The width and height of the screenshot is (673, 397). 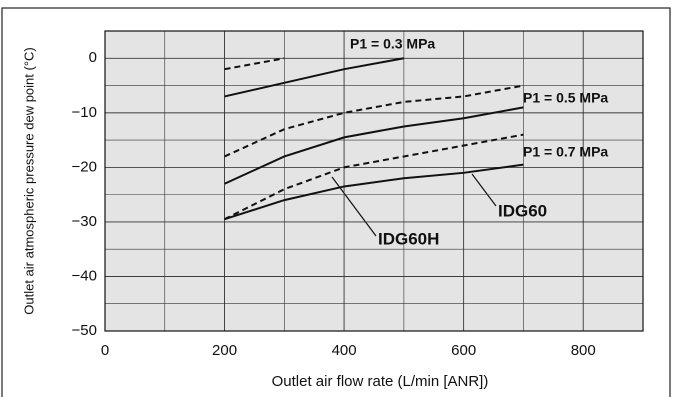 I want to click on annotation: P1 = 0.5 MPa, so click(x=565, y=98).